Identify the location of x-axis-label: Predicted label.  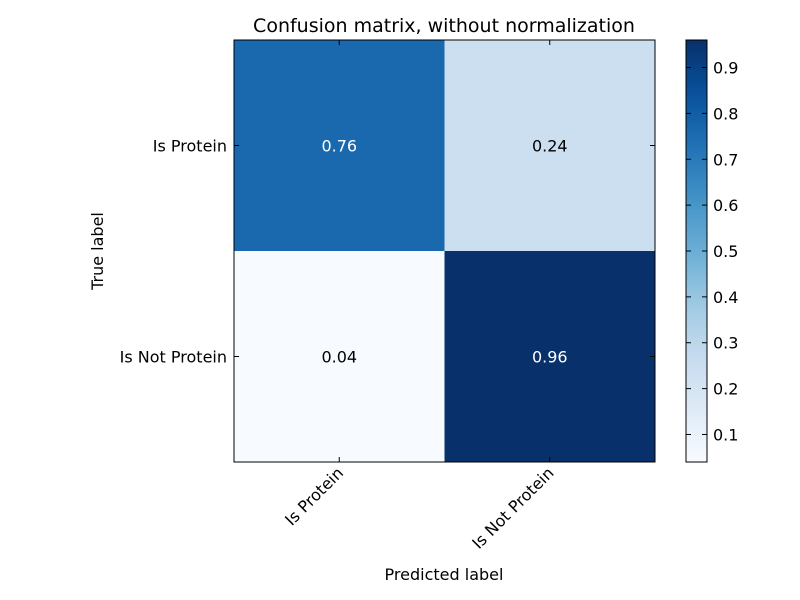
(444, 574).